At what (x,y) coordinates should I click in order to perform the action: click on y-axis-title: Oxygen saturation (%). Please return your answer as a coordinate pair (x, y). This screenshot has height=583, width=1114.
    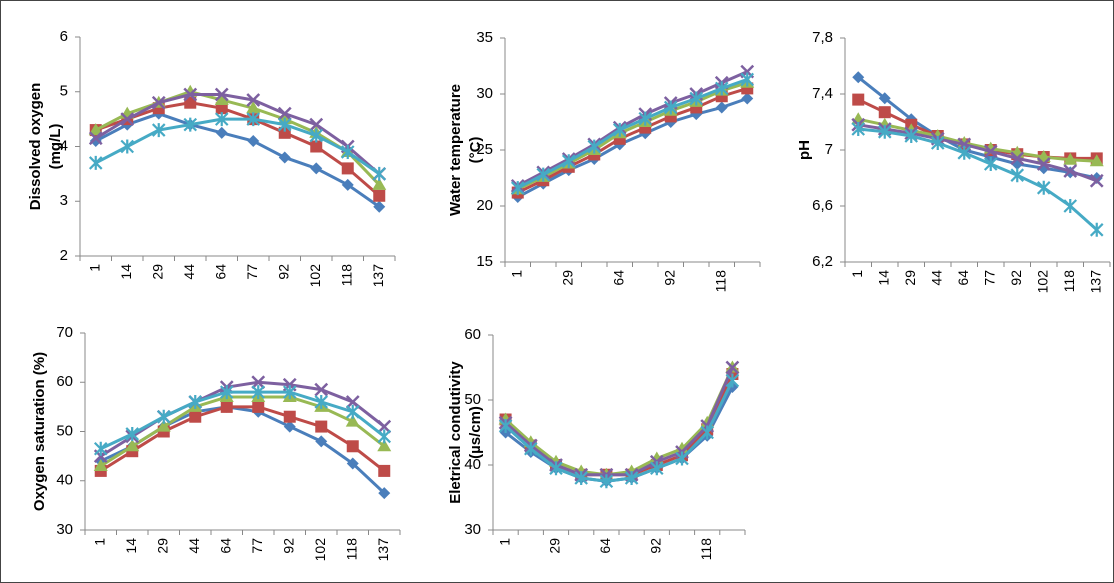
    Looking at the image, I should click on (39, 431).